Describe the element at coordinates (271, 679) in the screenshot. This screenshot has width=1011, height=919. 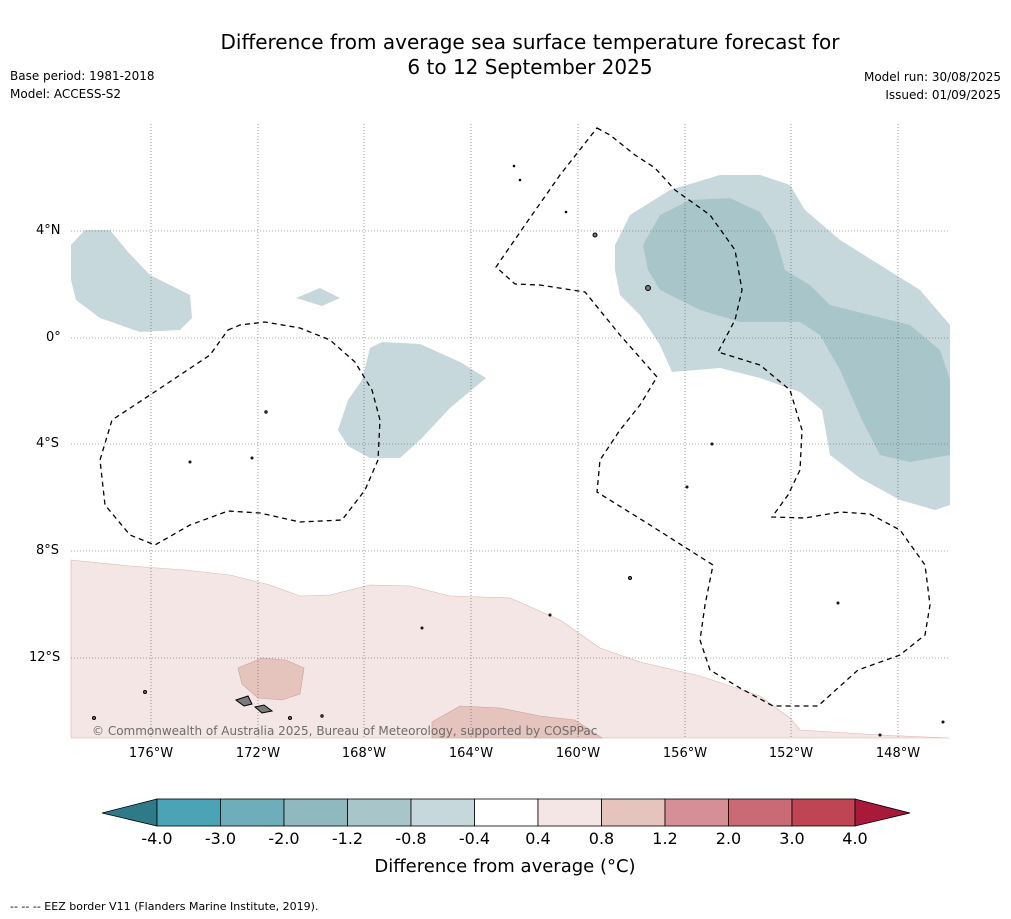
I see `warm-patch-samoa` at that location.